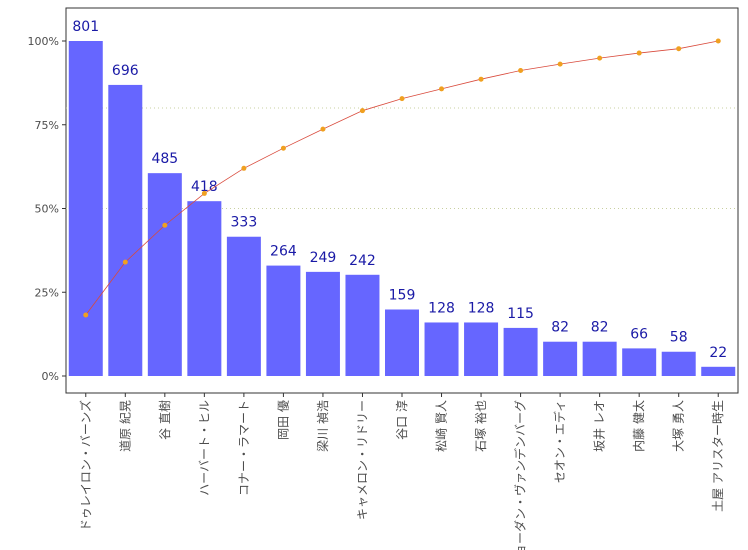 The width and height of the screenshot is (748, 550). Describe the element at coordinates (47, 125) in the screenshot. I see `y-tick-label: 75%` at that location.